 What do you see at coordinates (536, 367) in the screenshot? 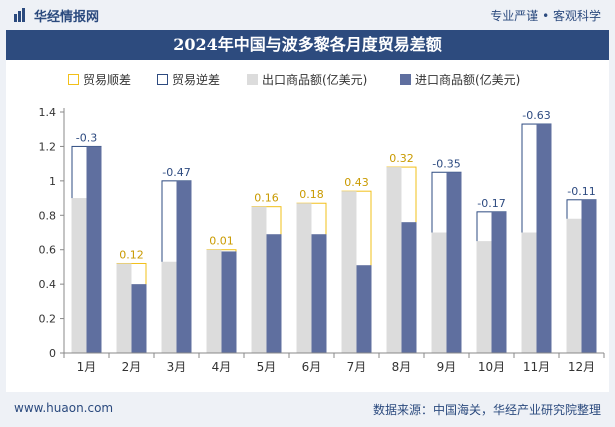
I see `x-tick-label: 11月` at bounding box center [536, 367].